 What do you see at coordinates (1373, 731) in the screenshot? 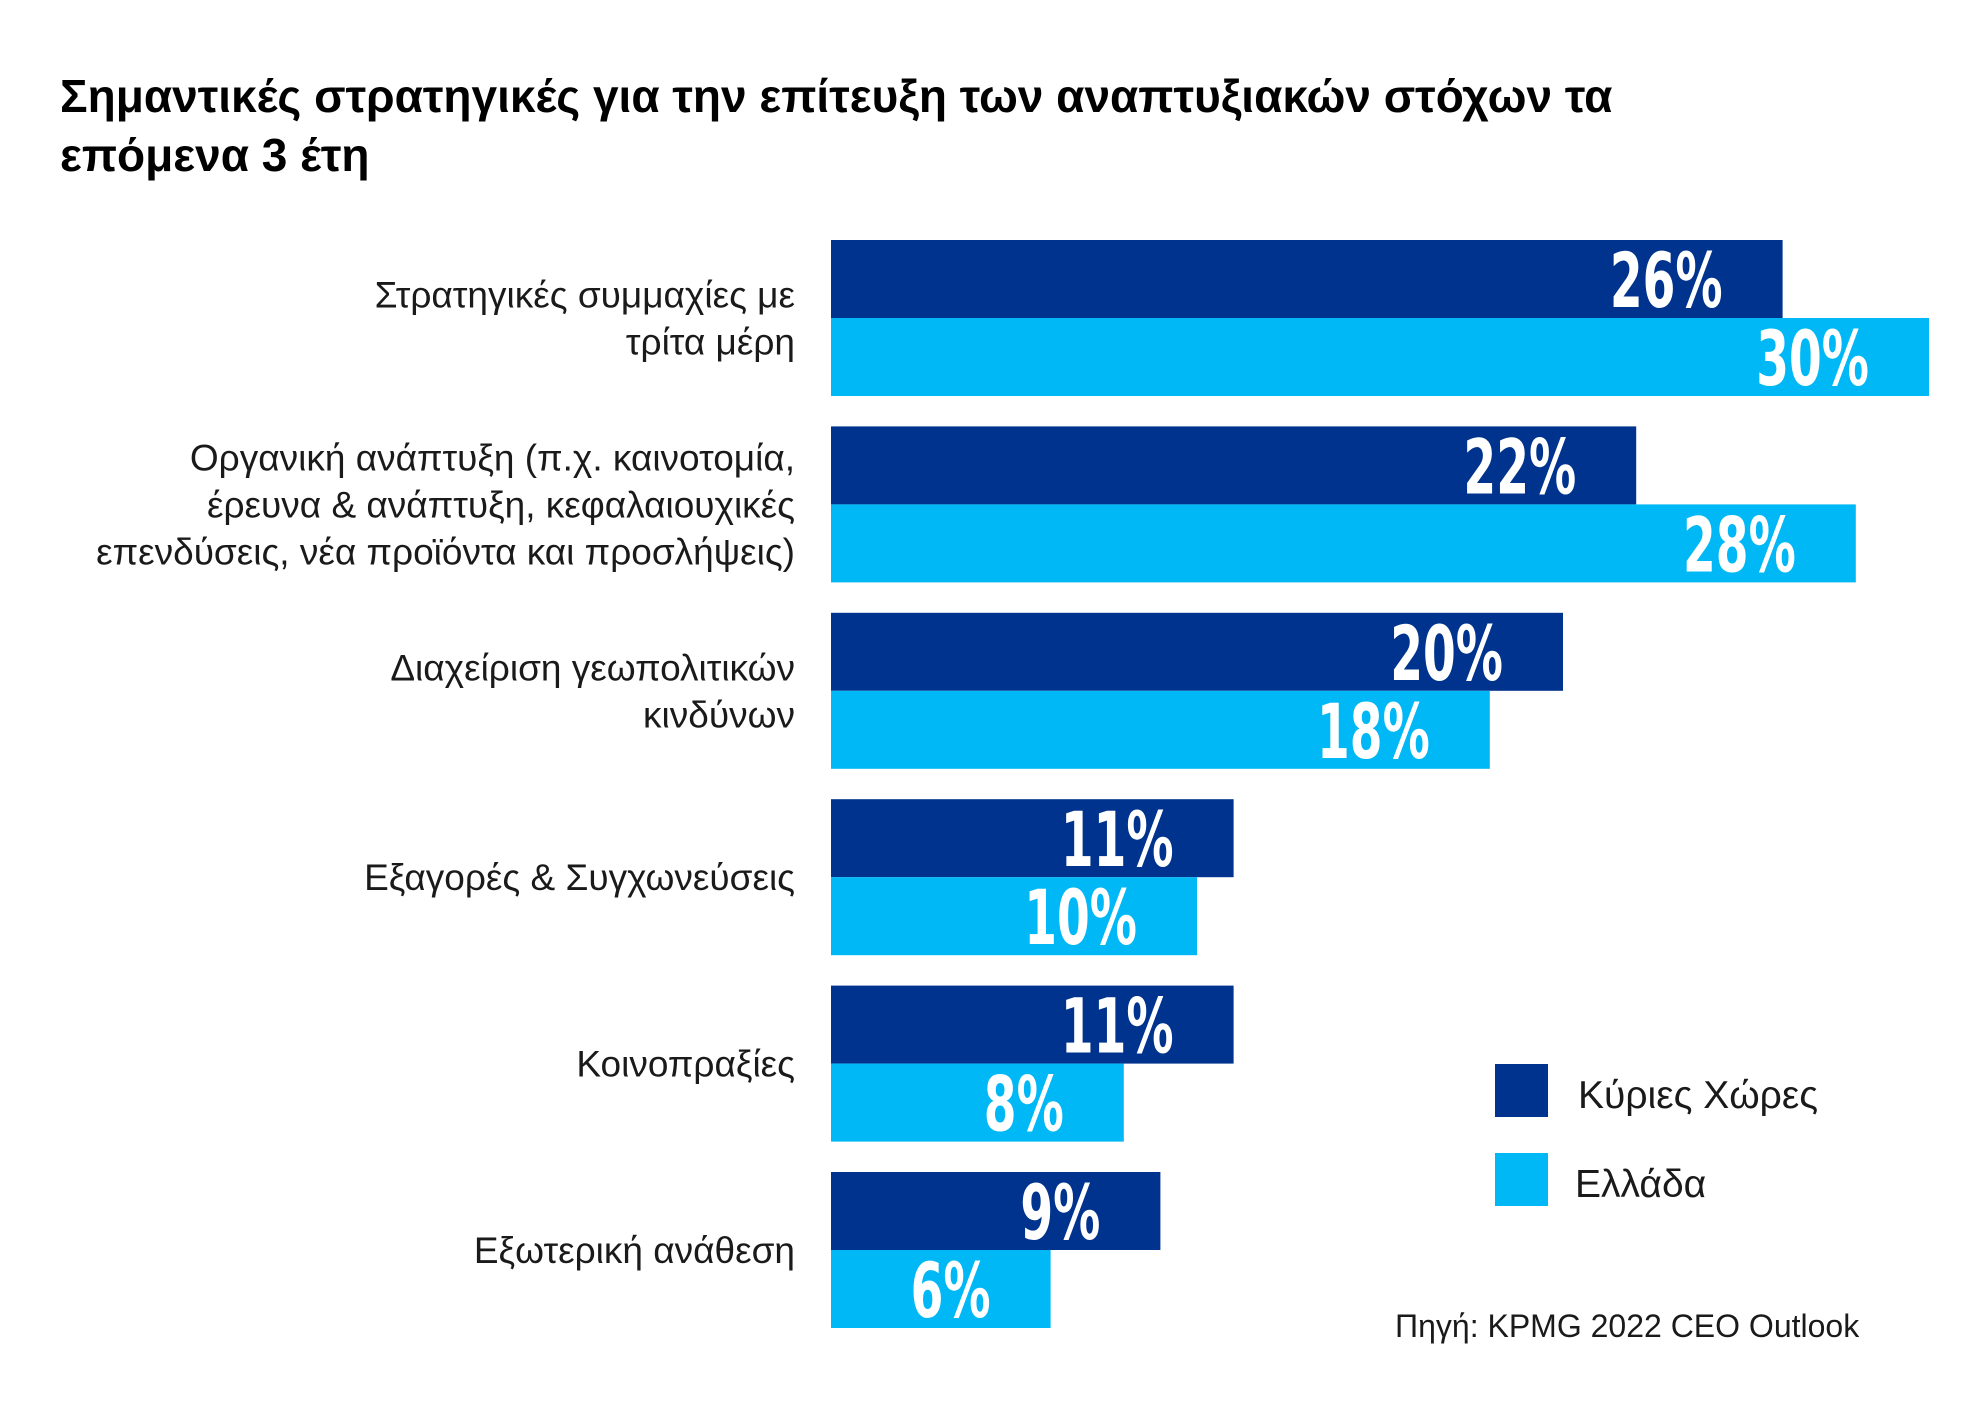
I see `value-label-greece: 18%` at bounding box center [1373, 731].